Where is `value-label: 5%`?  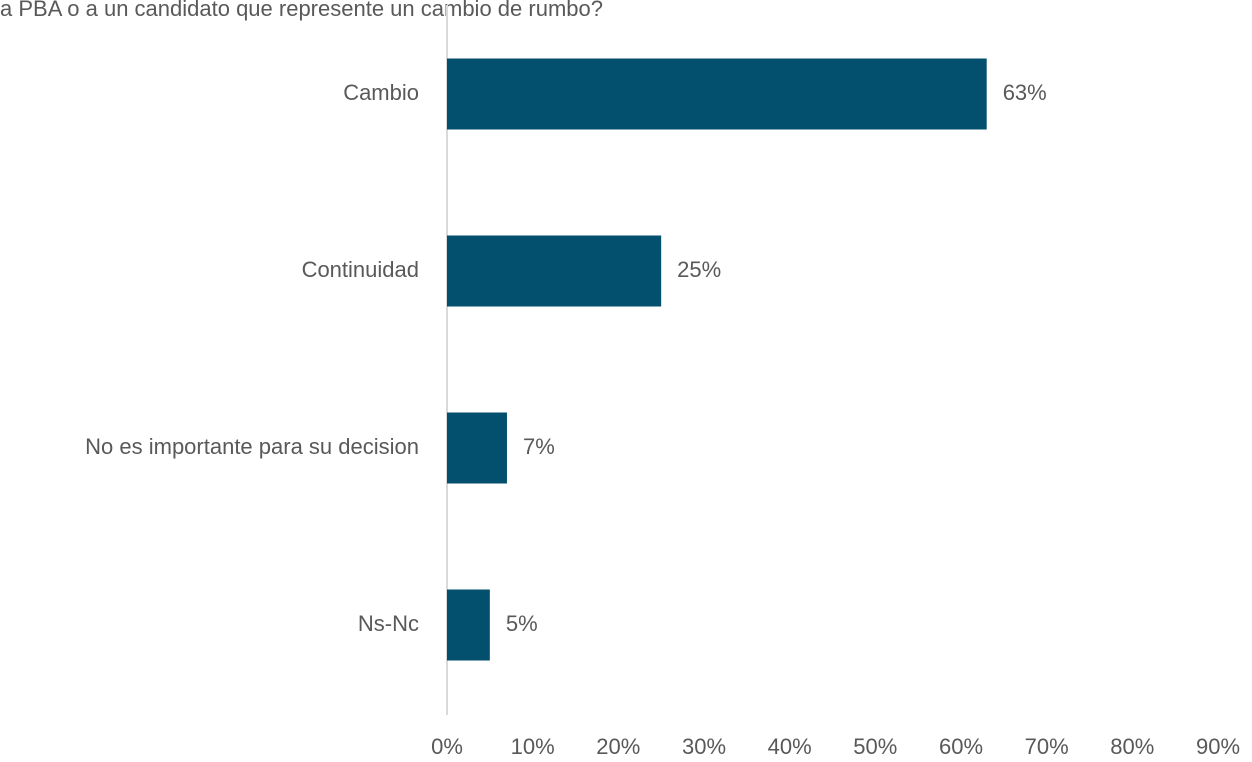 value-label: 5% is located at coordinates (522, 623).